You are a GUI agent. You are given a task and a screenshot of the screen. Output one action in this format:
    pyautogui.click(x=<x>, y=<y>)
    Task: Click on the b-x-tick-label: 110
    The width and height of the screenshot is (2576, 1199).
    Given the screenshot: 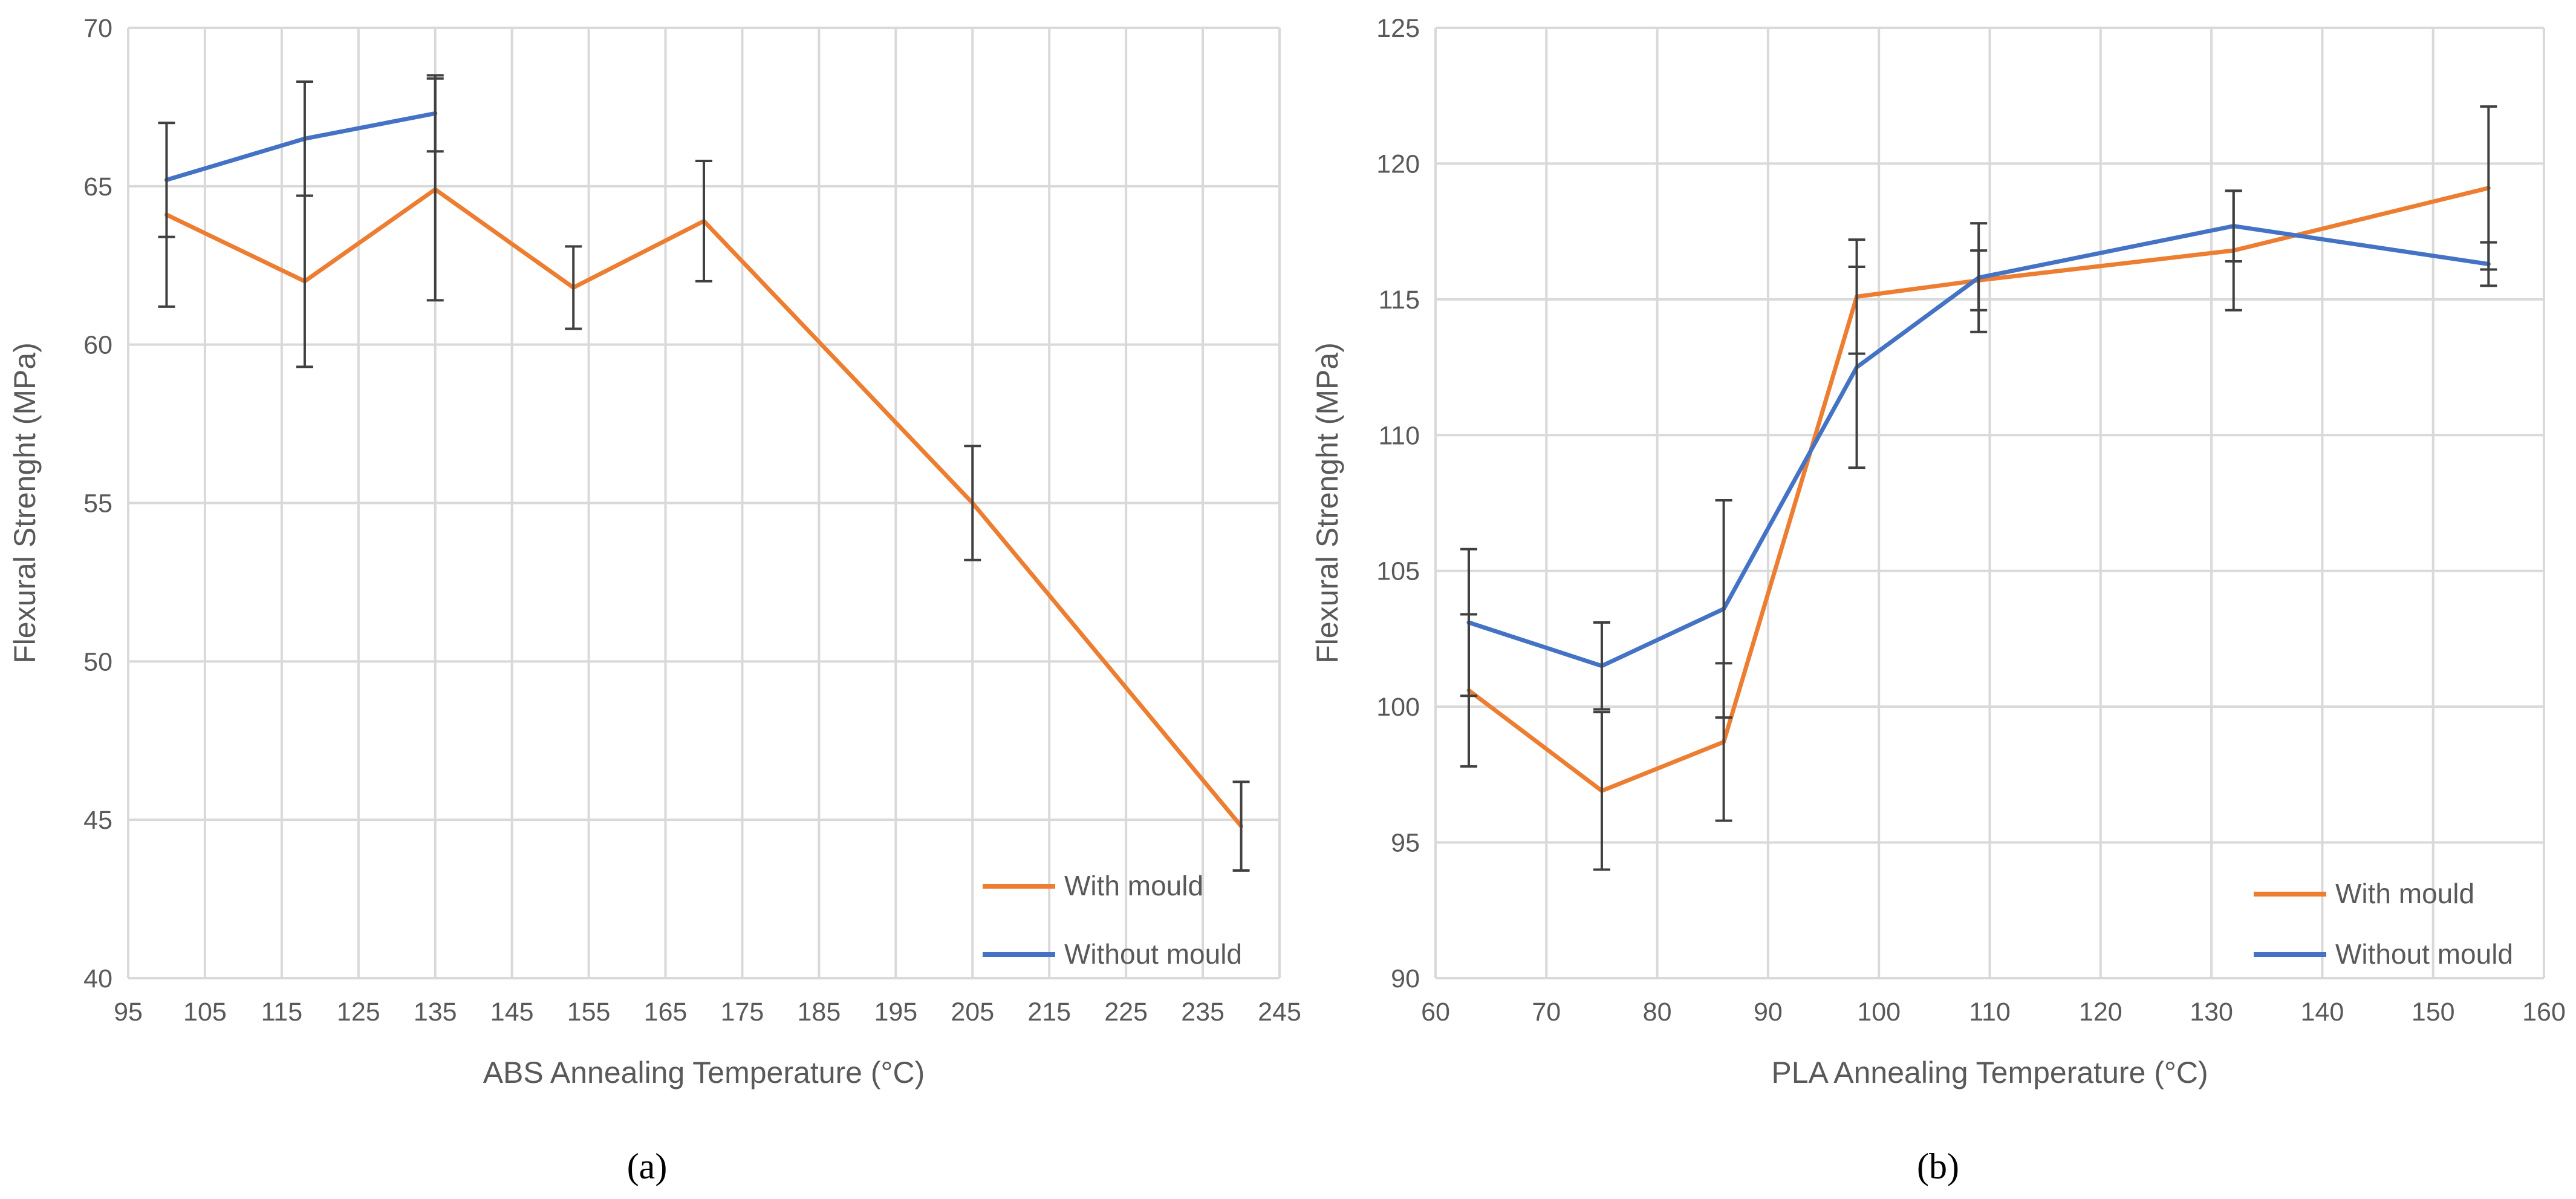 What is the action you would take?
    pyautogui.click(x=1990, y=1012)
    